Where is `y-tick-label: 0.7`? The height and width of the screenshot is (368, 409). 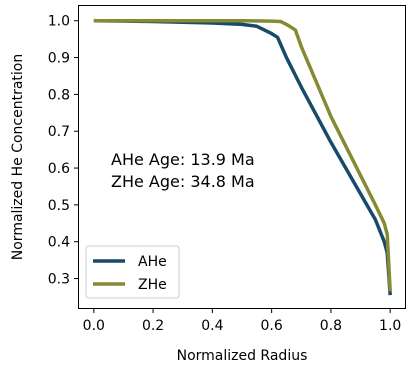
y-tick-label: 0.7 is located at coordinates (59, 132).